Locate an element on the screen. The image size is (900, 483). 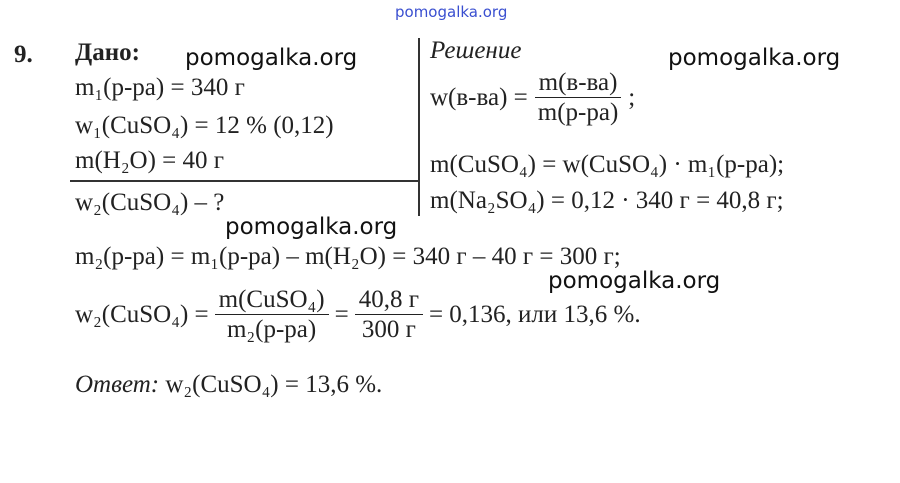
equals: = is located at coordinates (341, 314).